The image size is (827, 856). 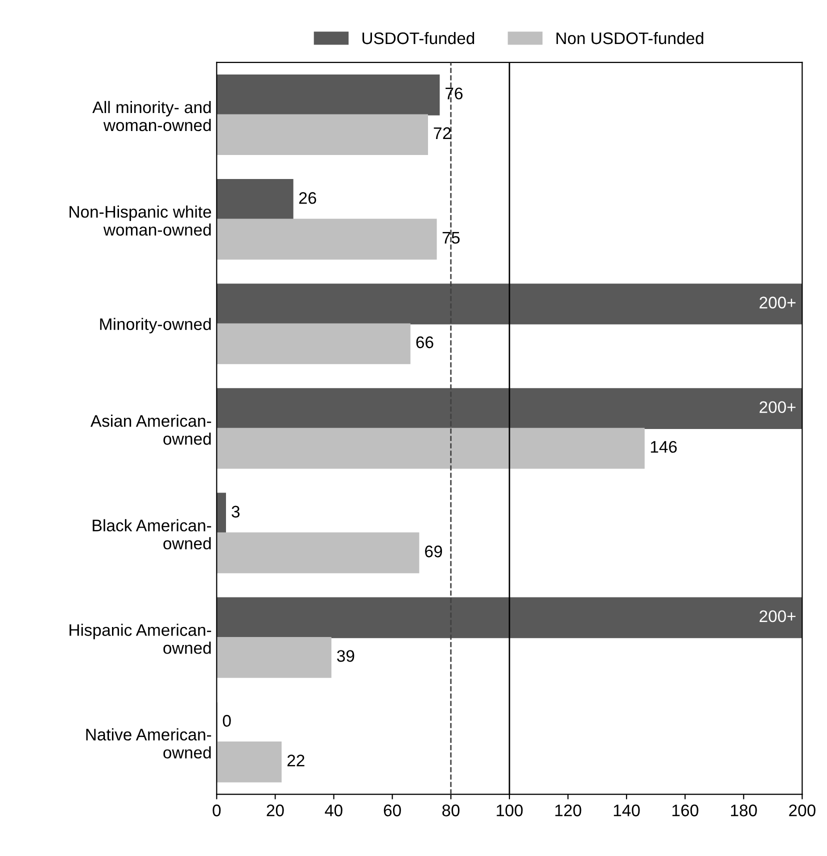 What do you see at coordinates (141, 221) in the screenshot?
I see `y-tick-label: Non-Hispanic white woman-owned` at bounding box center [141, 221].